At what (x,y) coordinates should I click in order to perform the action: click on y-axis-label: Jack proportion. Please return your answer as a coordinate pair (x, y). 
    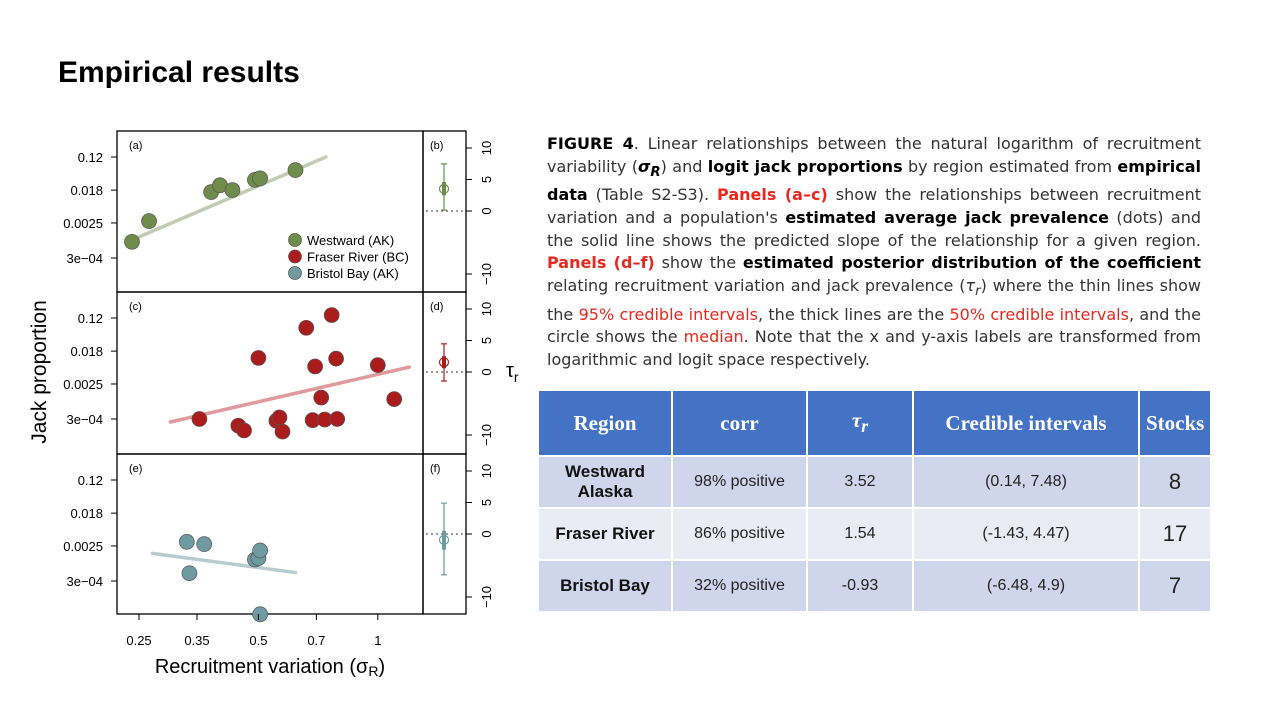
    Looking at the image, I should click on (39, 372).